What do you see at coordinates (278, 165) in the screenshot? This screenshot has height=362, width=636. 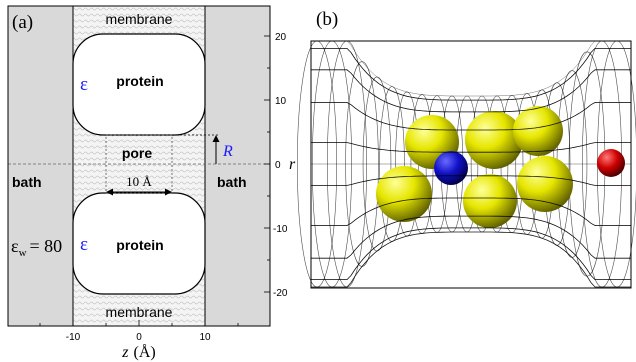 I see `y-tick-label: 0` at bounding box center [278, 165].